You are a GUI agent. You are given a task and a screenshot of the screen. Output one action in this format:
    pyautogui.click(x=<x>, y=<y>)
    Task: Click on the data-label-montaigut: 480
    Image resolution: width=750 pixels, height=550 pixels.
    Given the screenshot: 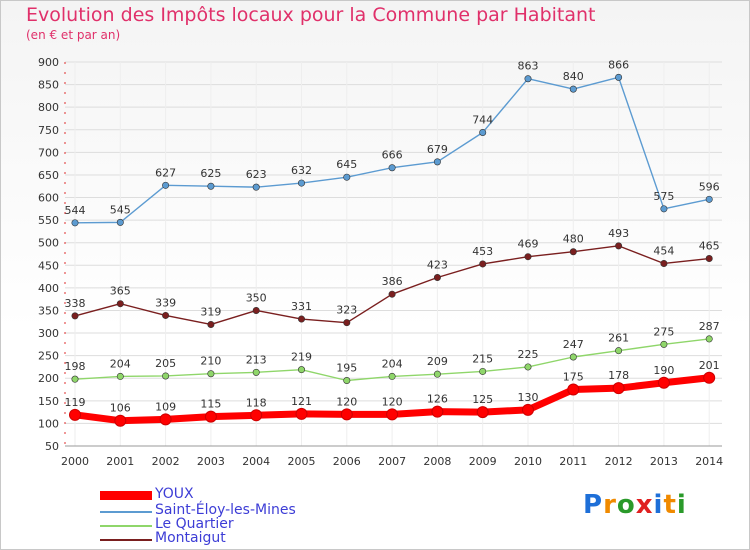 What is the action you would take?
    pyautogui.click(x=573, y=239)
    